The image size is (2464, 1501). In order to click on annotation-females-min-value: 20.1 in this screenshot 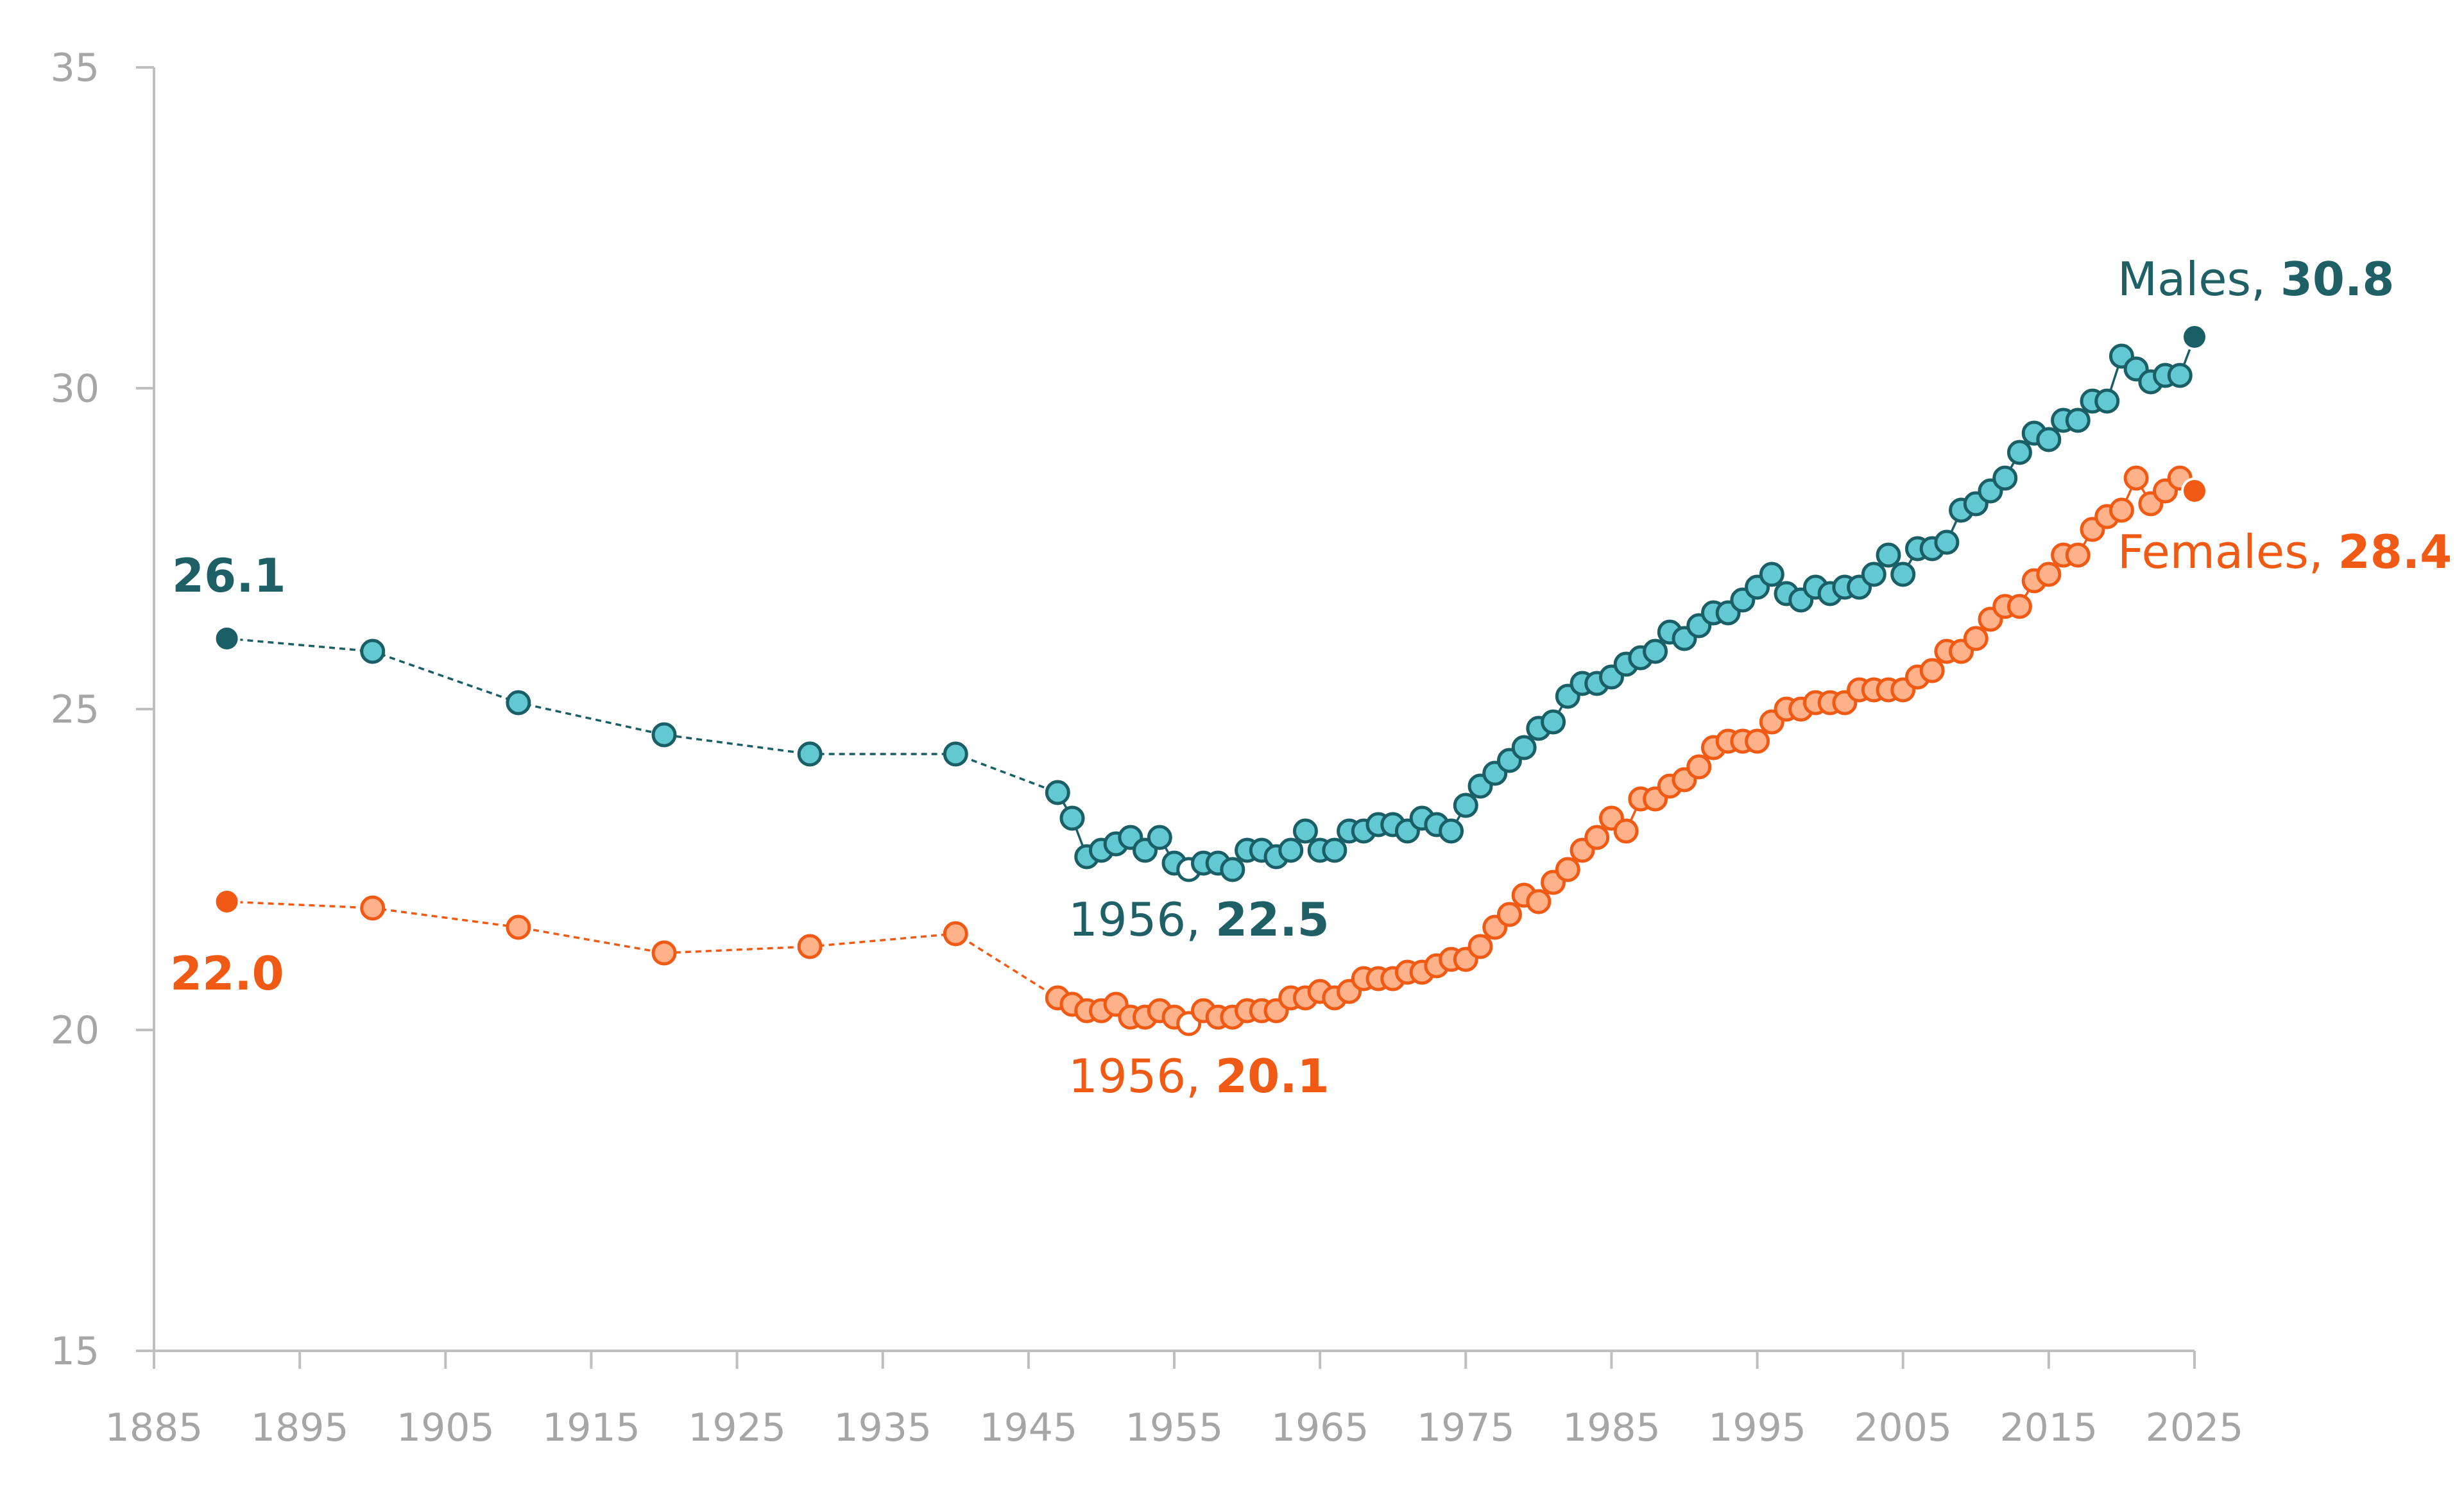, I will do `click(1273, 1076)`.